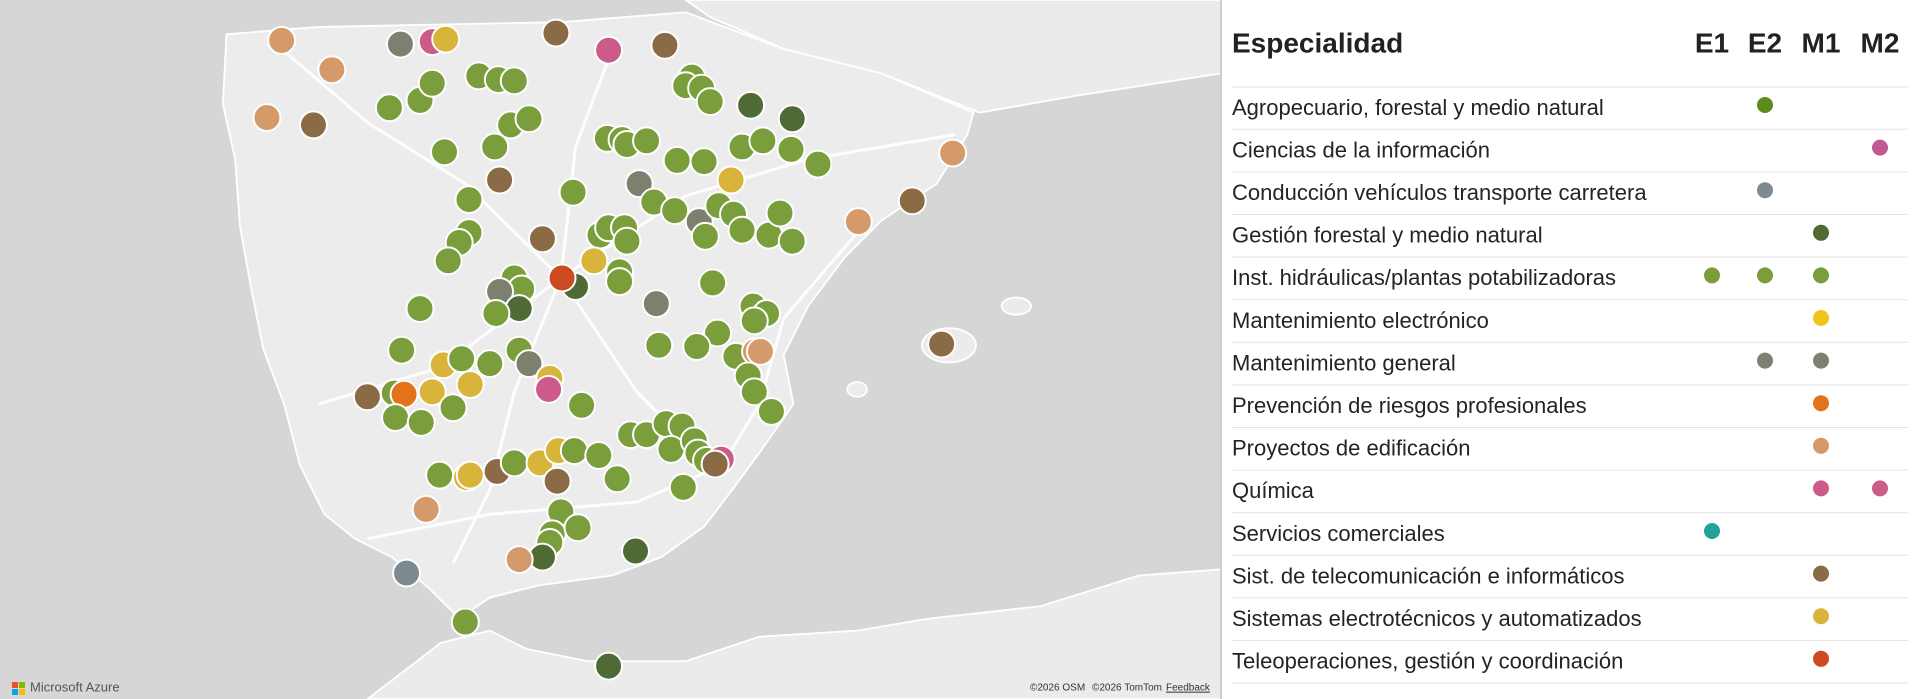 Image resolution: width=1920 pixels, height=699 pixels. What do you see at coordinates (1712, 42) in the screenshot?
I see `column-header: E1` at bounding box center [1712, 42].